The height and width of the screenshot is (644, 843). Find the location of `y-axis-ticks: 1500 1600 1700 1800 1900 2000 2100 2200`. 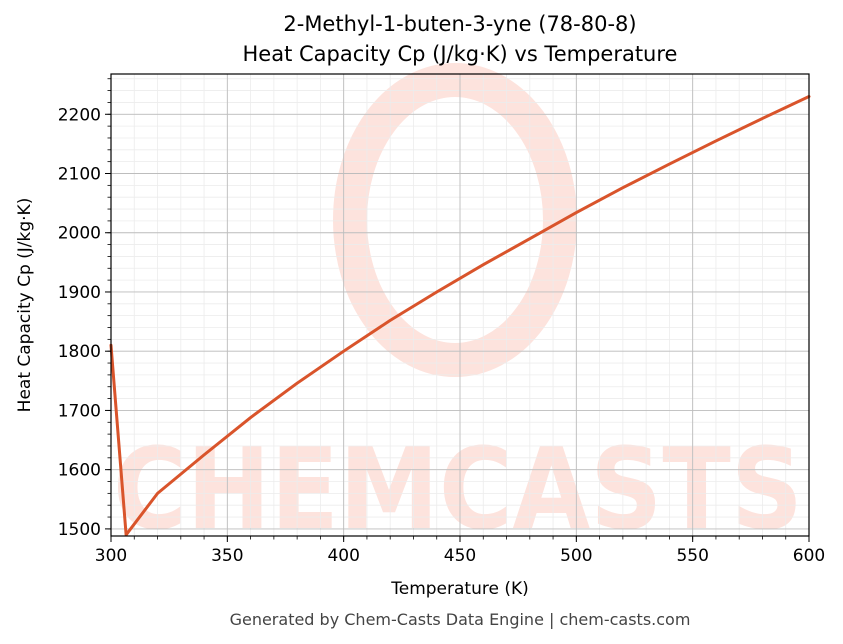

y-axis-ticks: 1500 1600 1700 1800 1900 2000 2100 2200 is located at coordinates (84, 309).